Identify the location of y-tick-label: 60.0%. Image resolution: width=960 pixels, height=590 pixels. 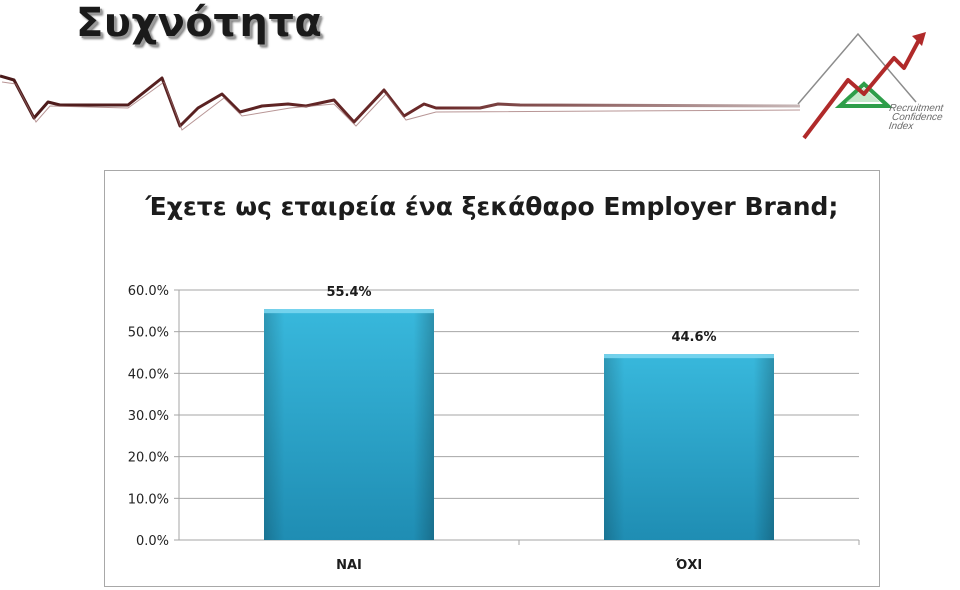
(148, 291).